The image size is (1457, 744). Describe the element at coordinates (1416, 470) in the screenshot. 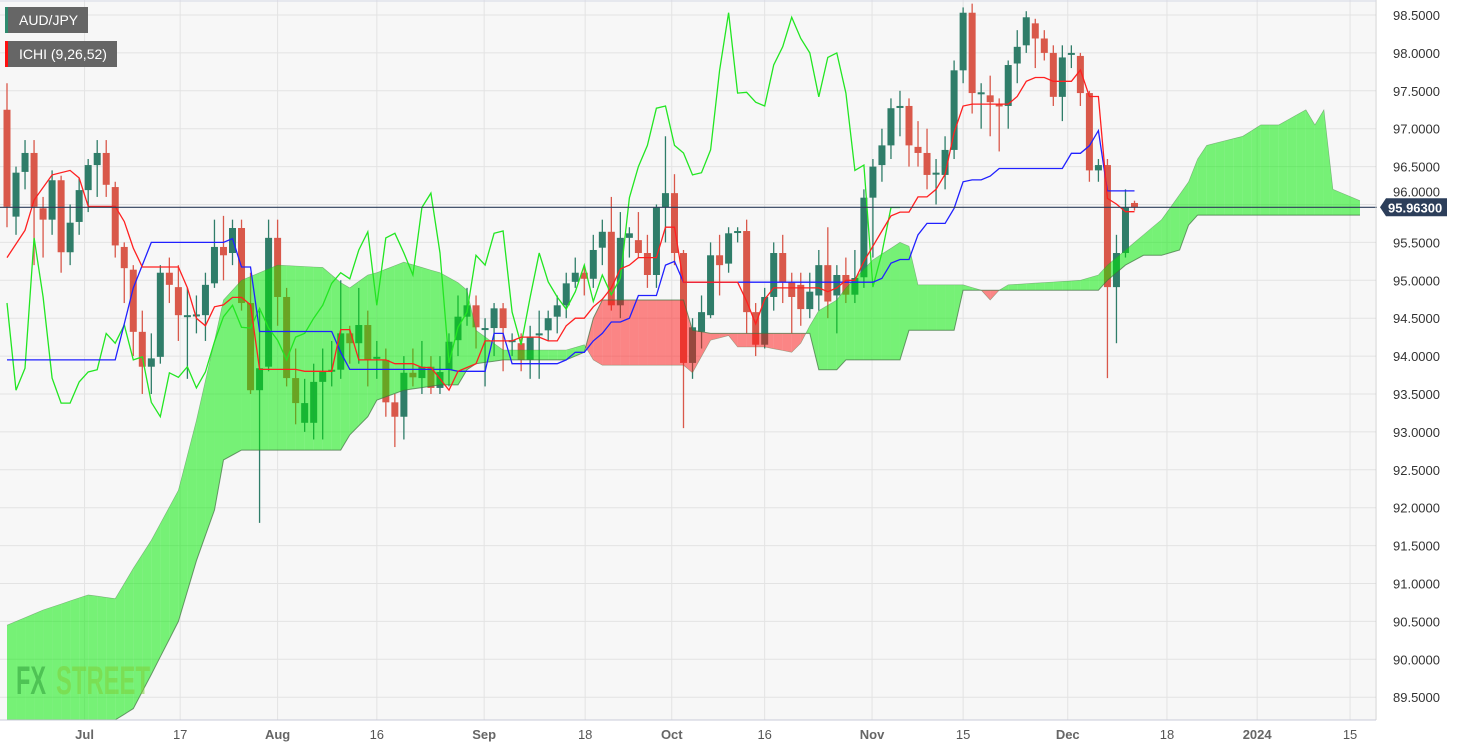

I see `y-tick-label: 92.5000` at that location.